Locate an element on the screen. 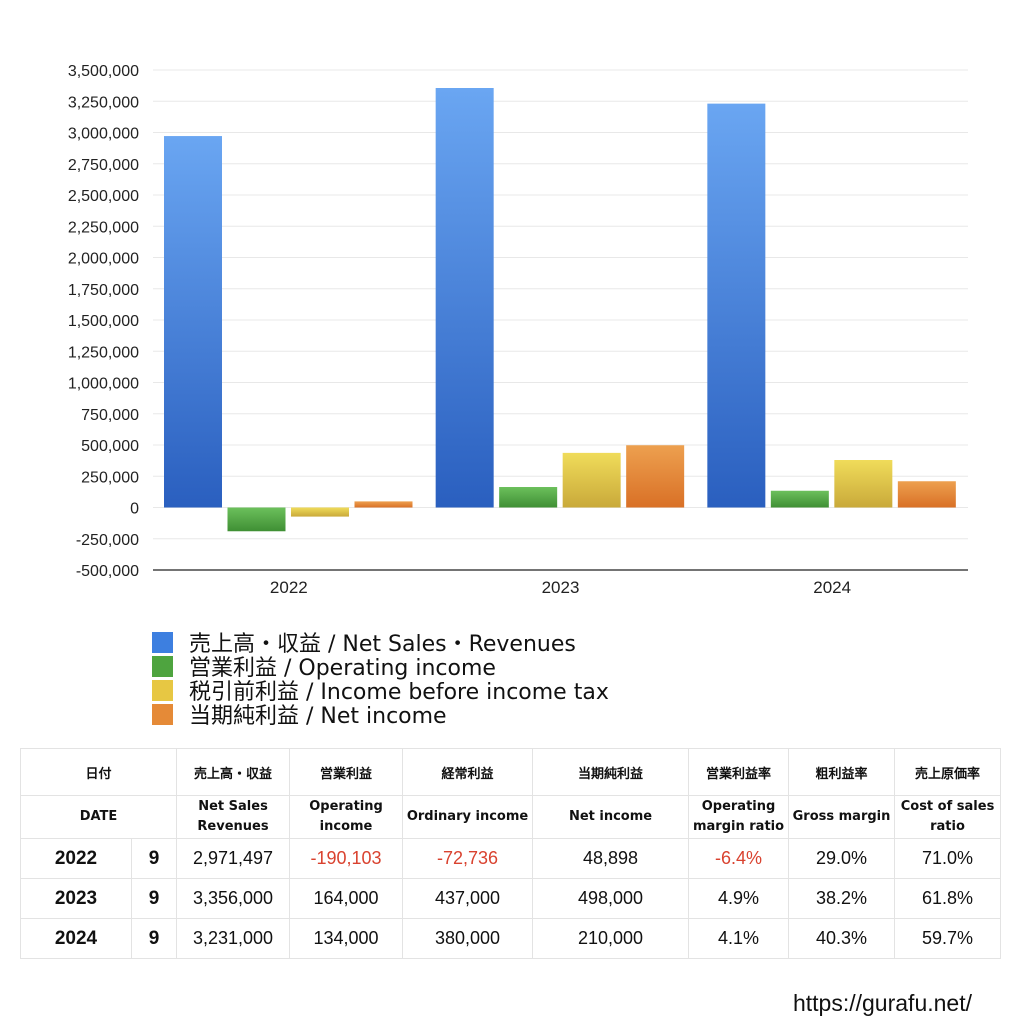 The width and height of the screenshot is (1024, 1024). cell-gross: 29.0% is located at coordinates (842, 858).